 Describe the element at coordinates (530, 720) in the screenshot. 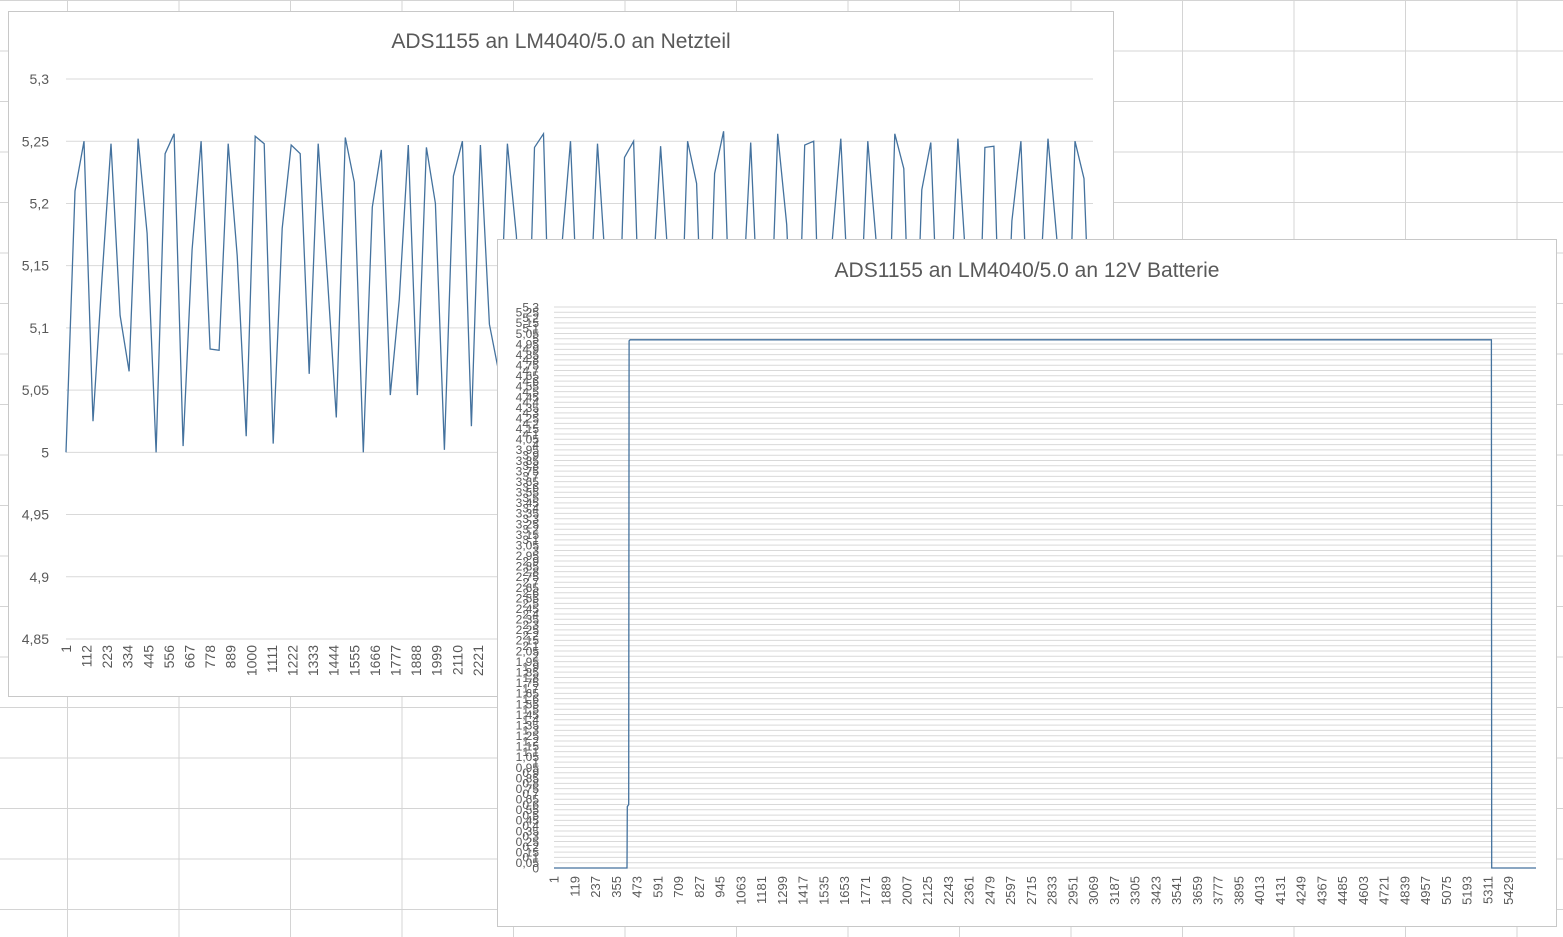

I see `y-tick-label: 1,4` at that location.